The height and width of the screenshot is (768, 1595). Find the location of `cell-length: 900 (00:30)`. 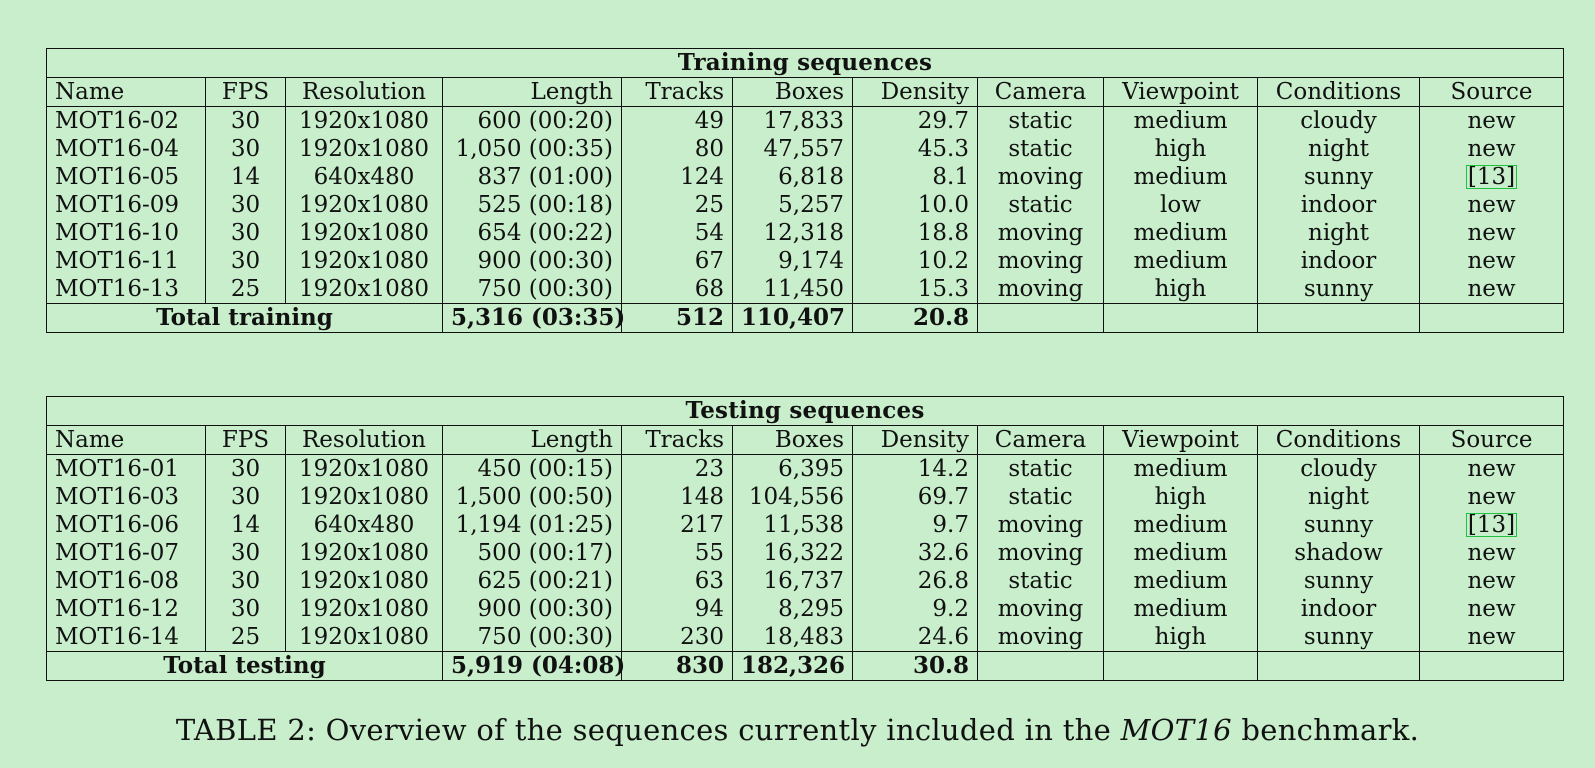

cell-length: 900 (00:30) is located at coordinates (532, 261).